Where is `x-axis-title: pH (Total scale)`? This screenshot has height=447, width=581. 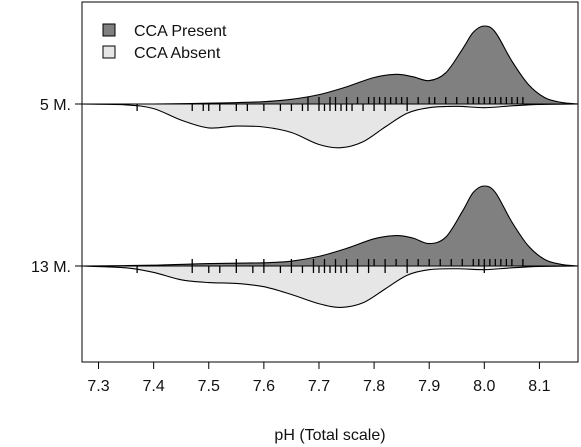
x-axis-title: pH (Total scale) is located at coordinates (329, 435).